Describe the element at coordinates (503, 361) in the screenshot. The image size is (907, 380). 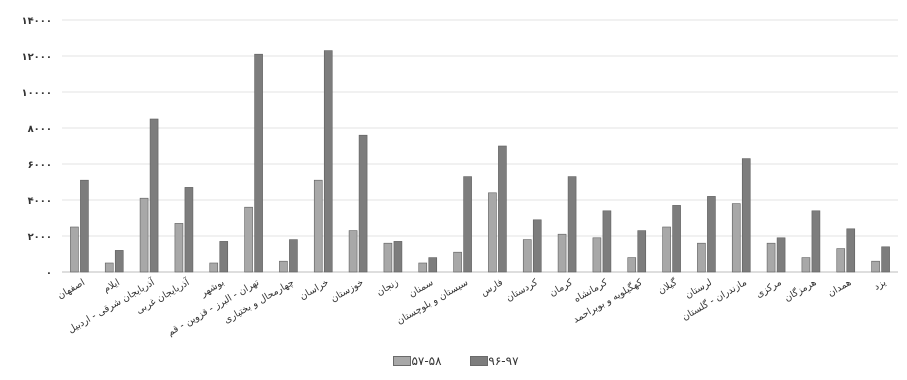
I see `legend-label-series-2: ۹۶-۹۷` at that location.